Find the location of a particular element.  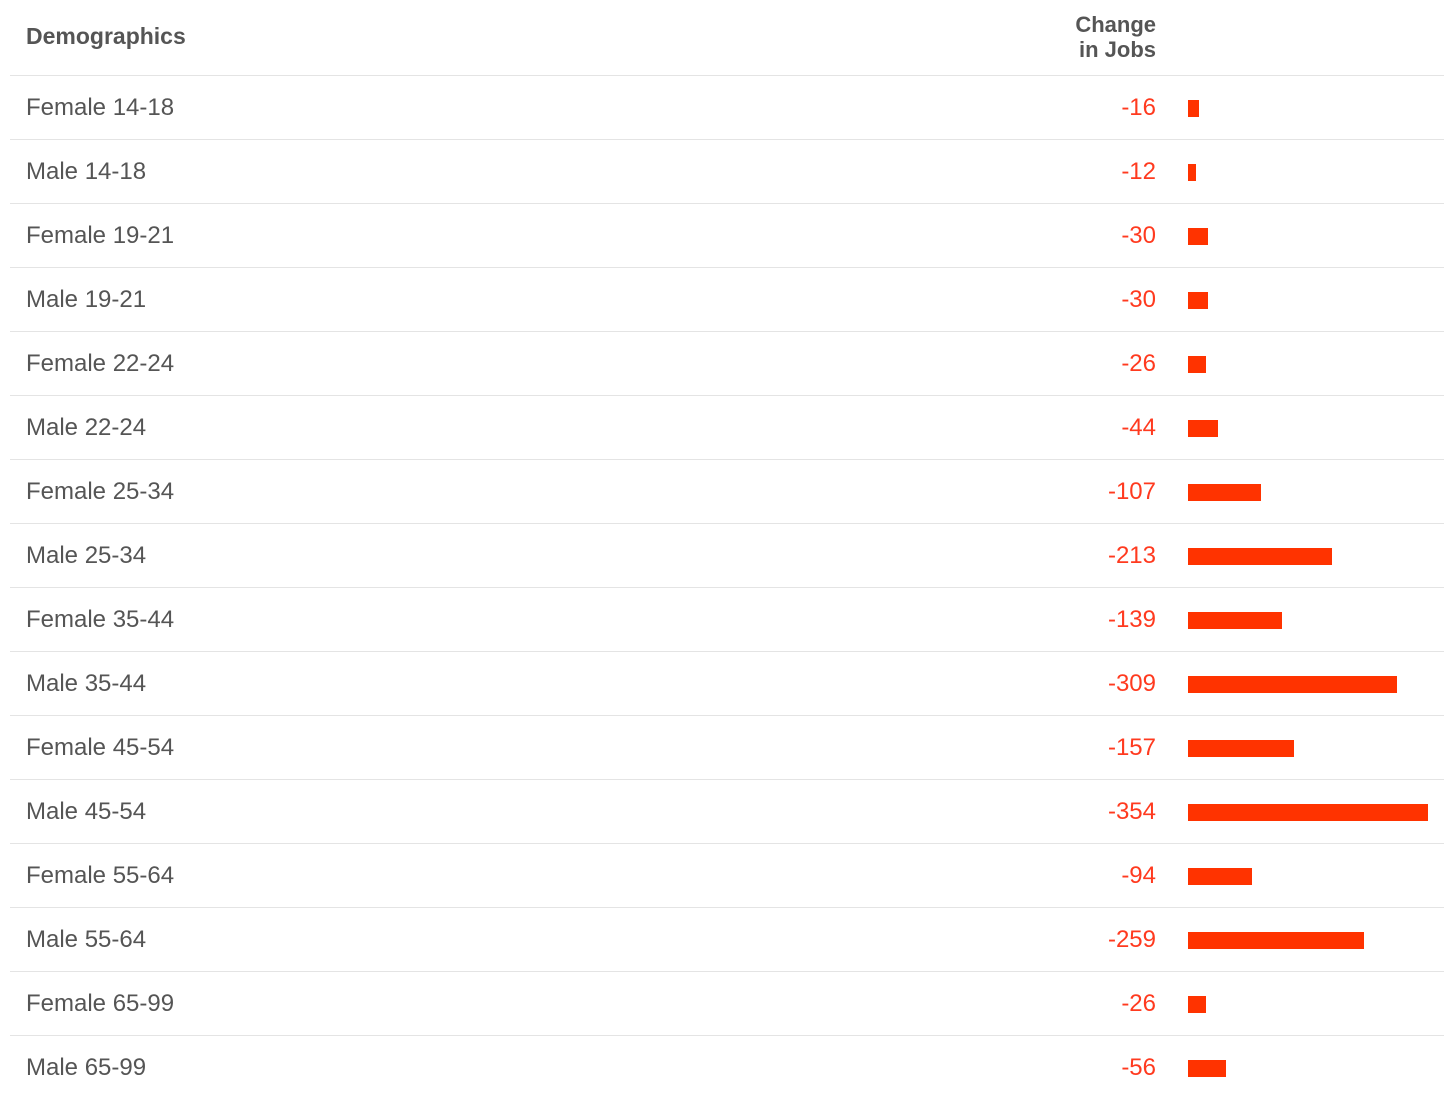

table-row: Male 35-44 -309 is located at coordinates (727, 684).